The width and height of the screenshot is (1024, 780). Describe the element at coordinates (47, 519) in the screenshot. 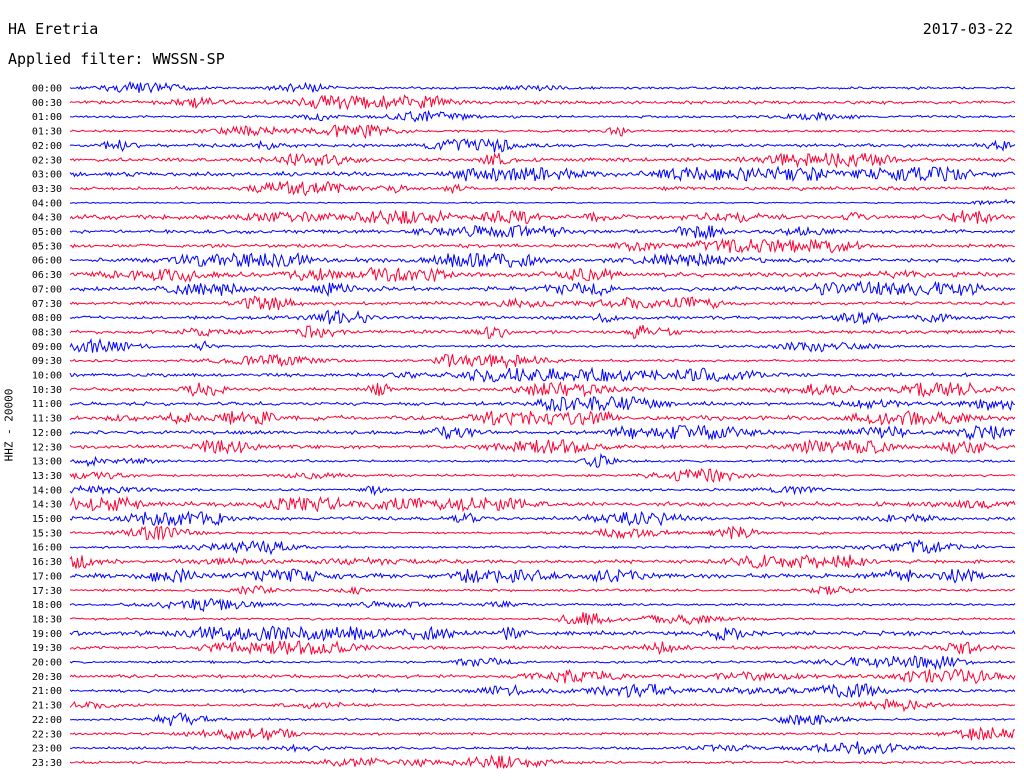

I see `time-tick-label: 15:00` at that location.